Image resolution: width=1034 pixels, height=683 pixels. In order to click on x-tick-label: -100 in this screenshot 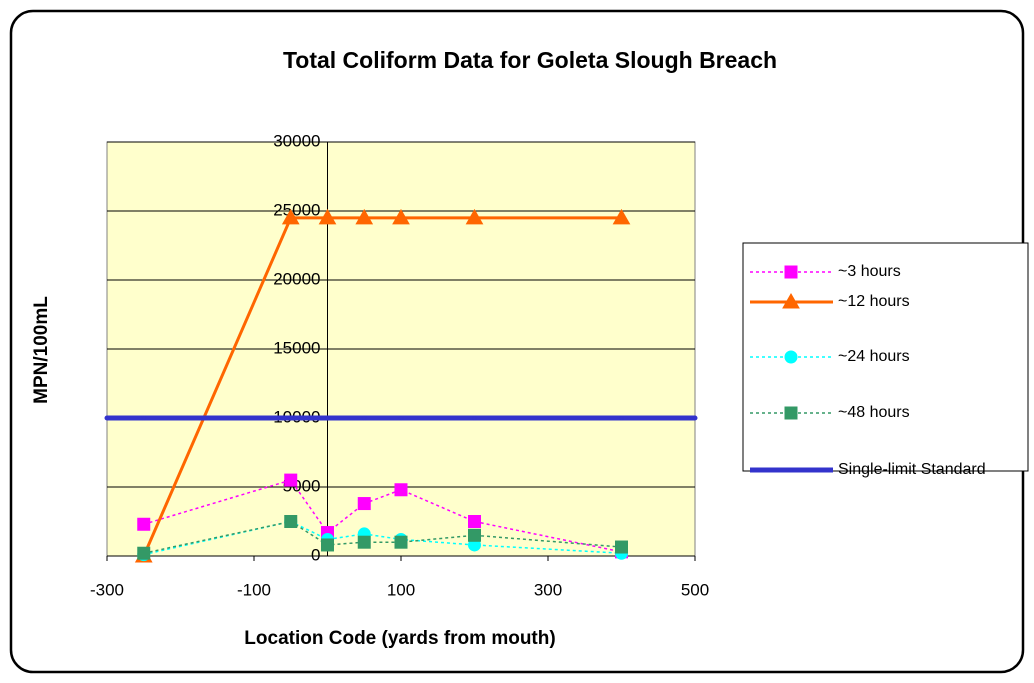, I will do `click(254, 589)`.